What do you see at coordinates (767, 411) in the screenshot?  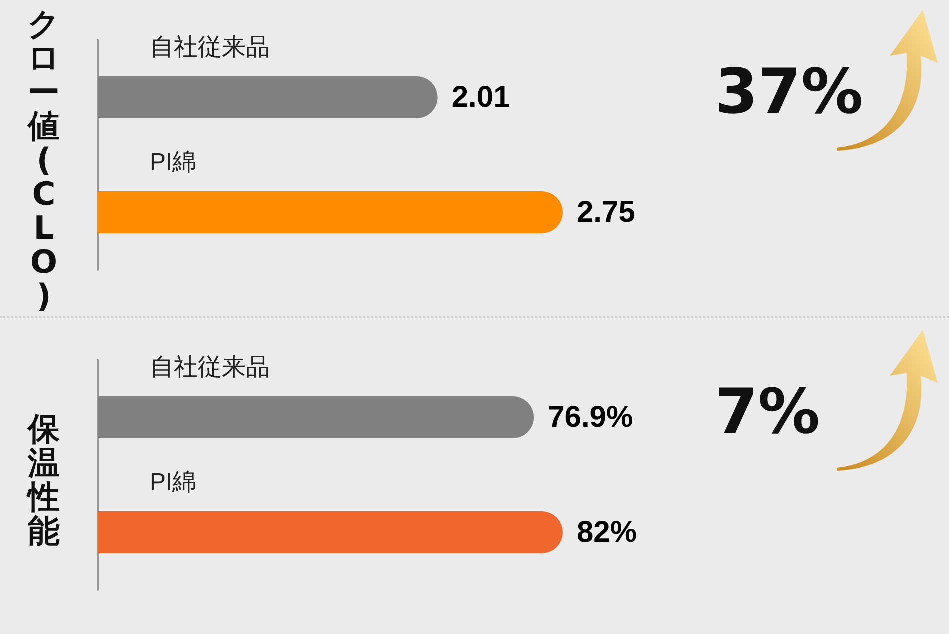 I see `text: 7%` at bounding box center [767, 411].